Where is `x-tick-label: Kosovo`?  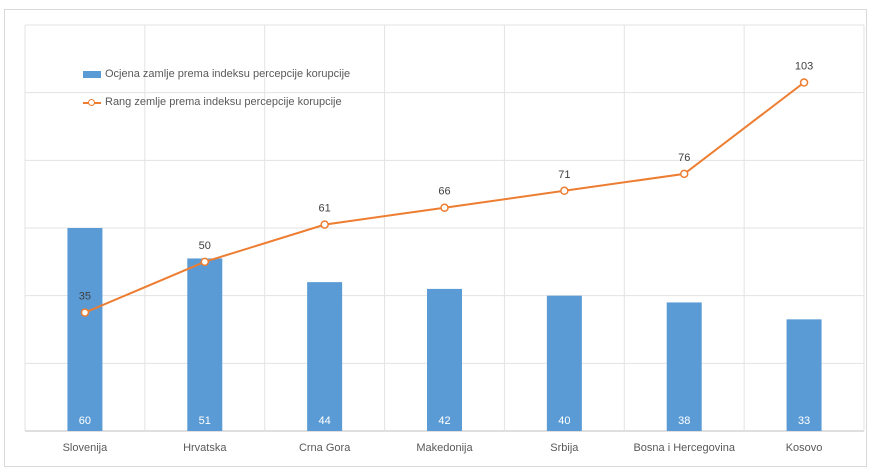
x-tick-label: Kosovo is located at coordinates (804, 448).